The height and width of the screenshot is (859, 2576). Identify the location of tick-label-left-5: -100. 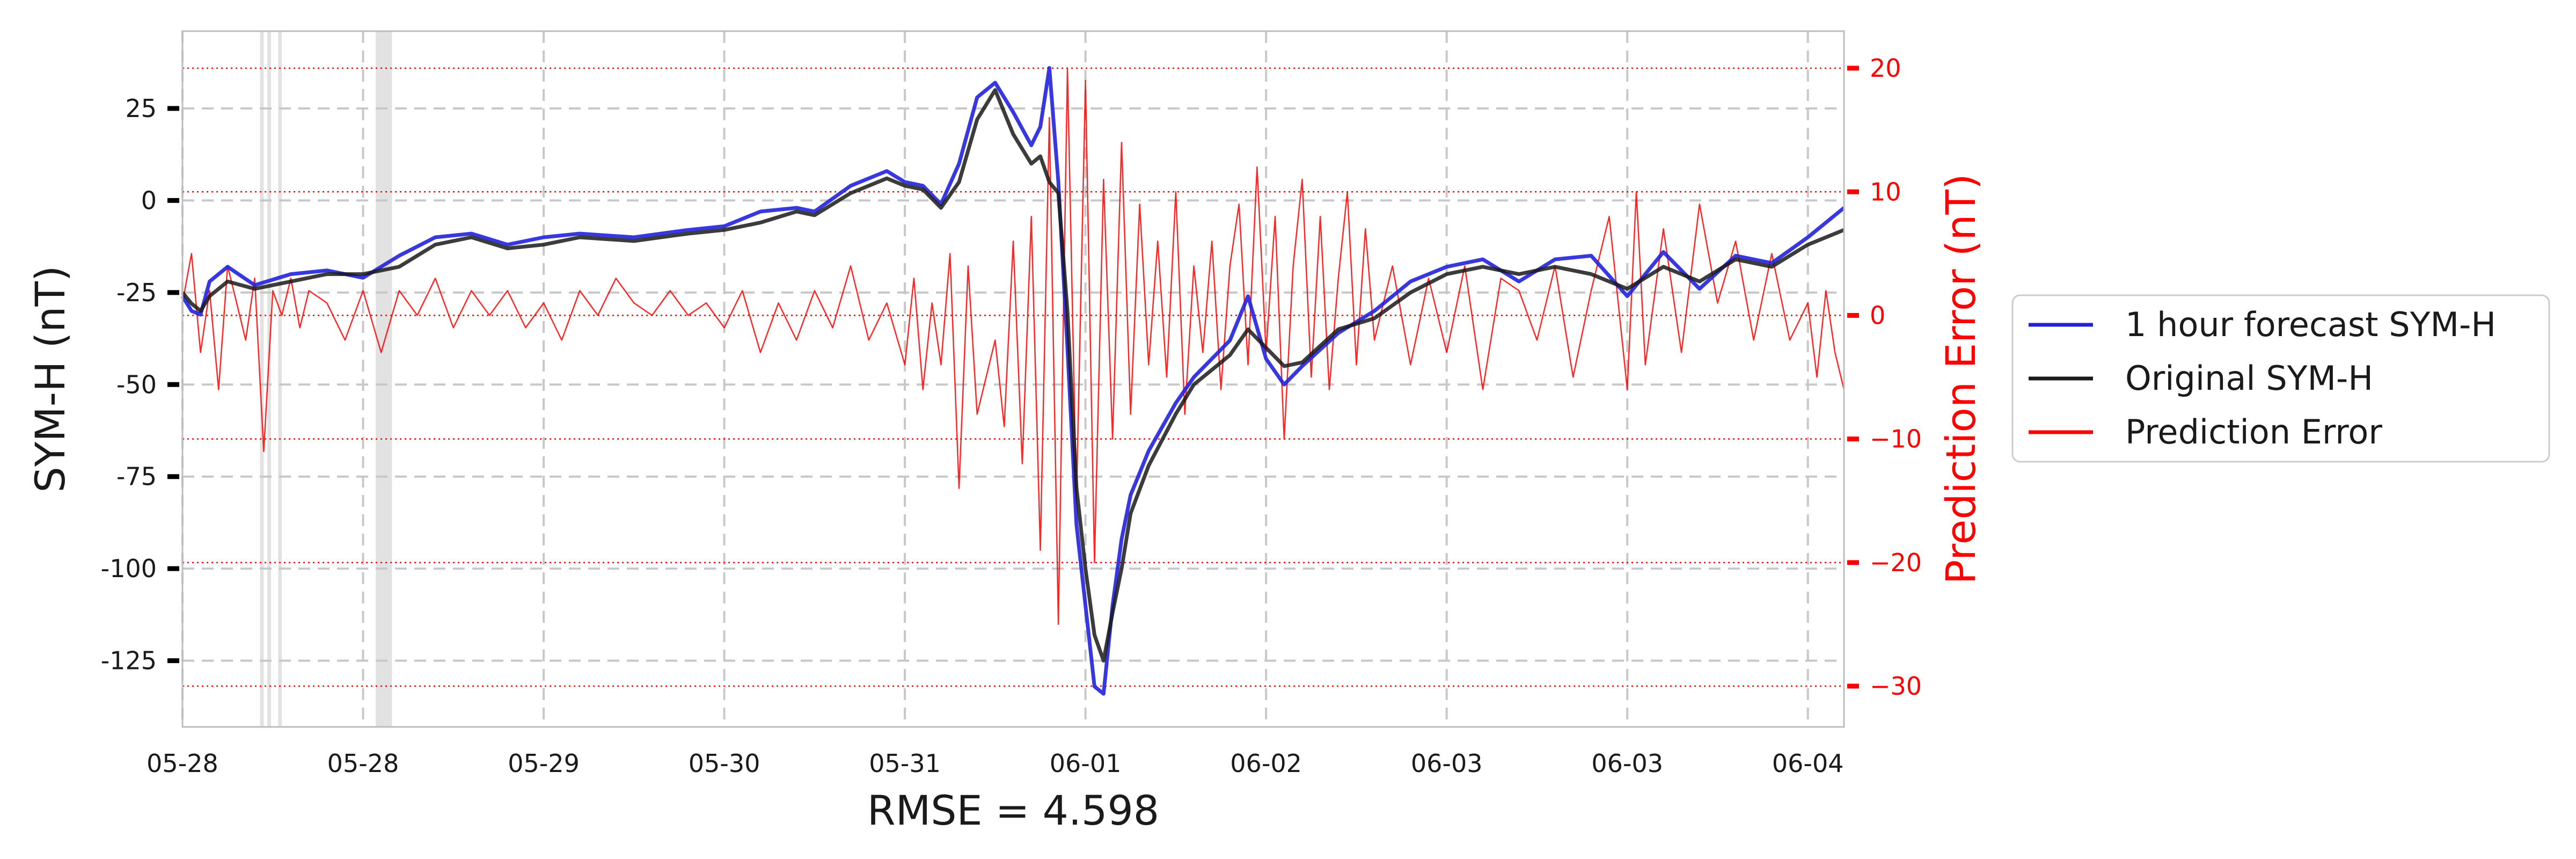
(129, 568).